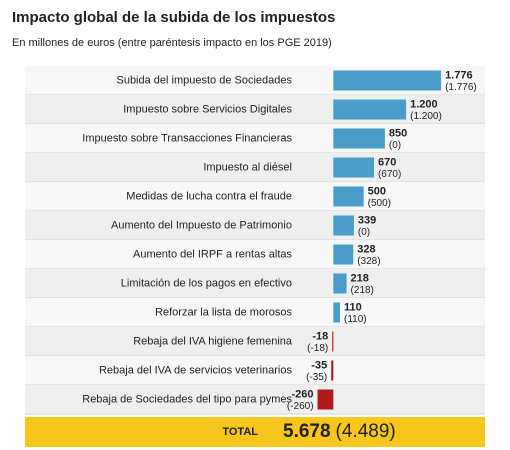 The width and height of the screenshot is (510, 450). I want to click on value-label: 850, so click(398, 133).